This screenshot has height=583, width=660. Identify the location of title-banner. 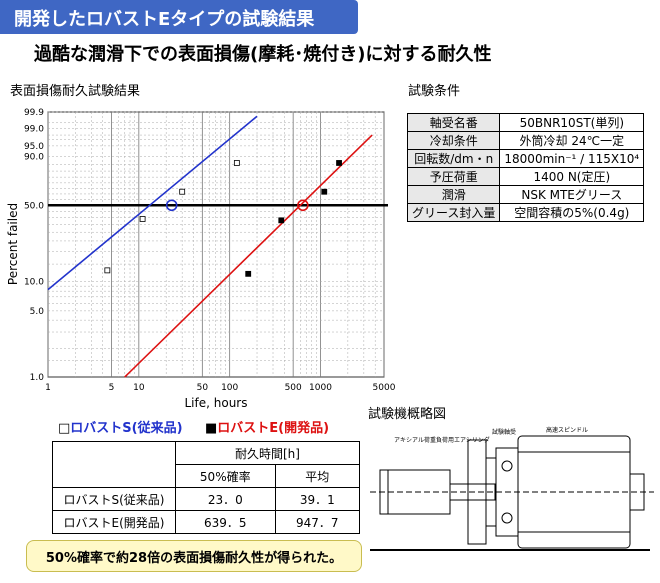
(179, 17).